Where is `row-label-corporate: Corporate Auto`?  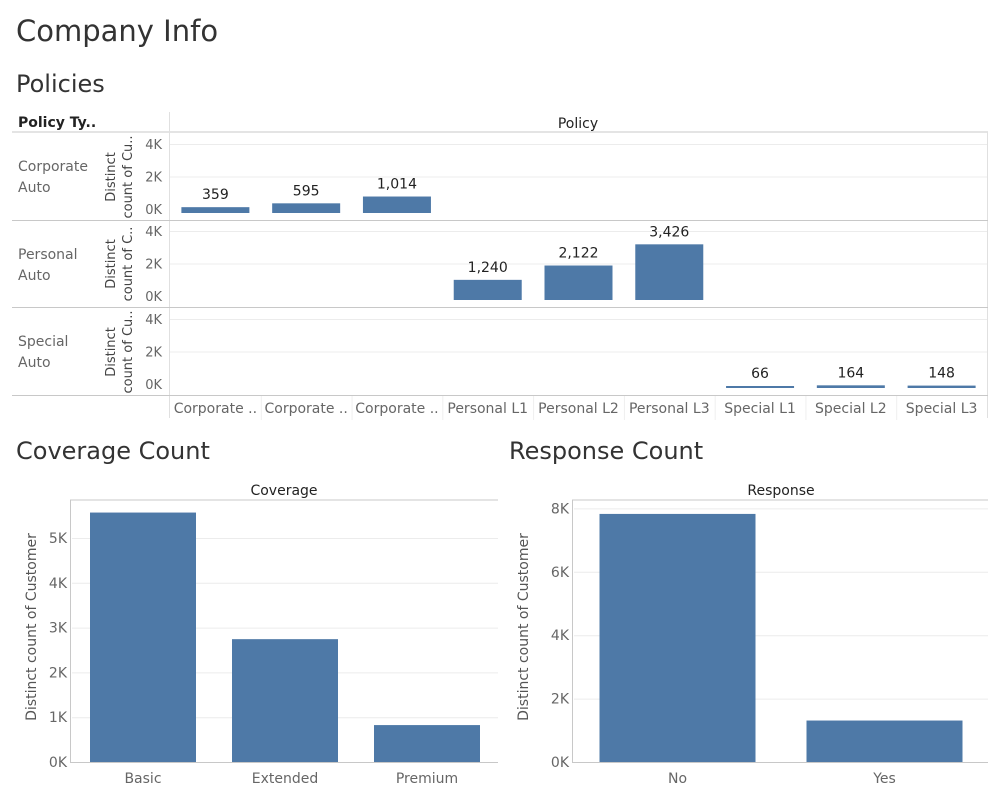 row-label-corporate: Corporate Auto is located at coordinates (53, 177).